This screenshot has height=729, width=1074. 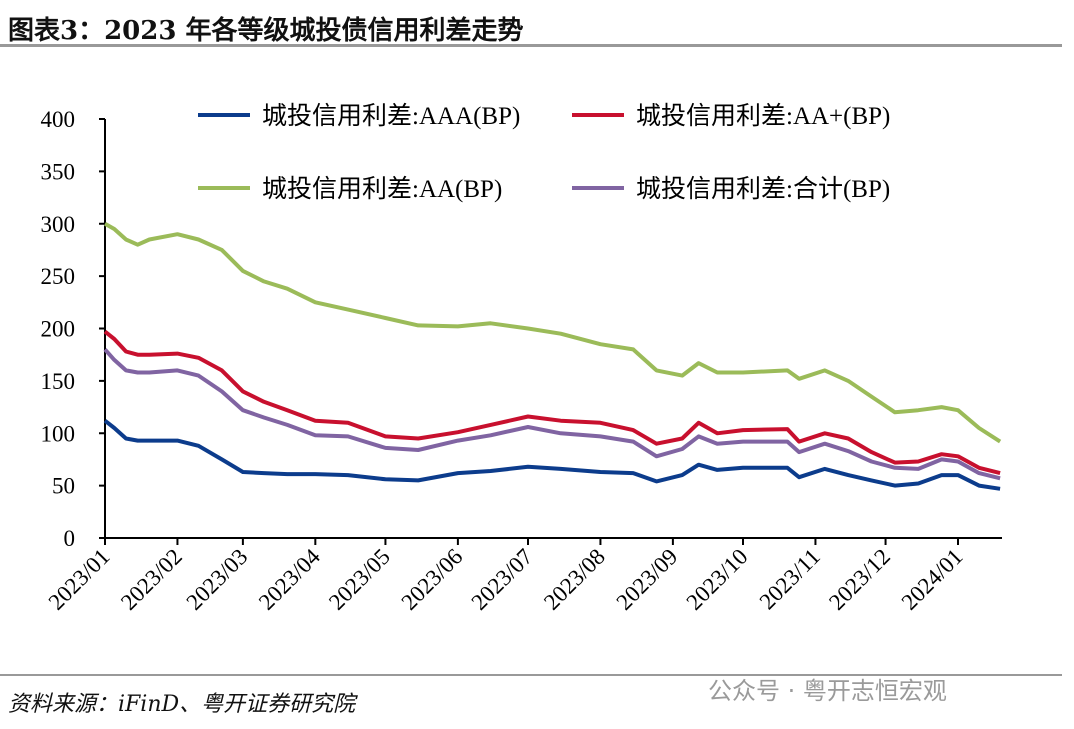 What do you see at coordinates (717, 579) in the screenshot?
I see `x-tick-label: 2023/10` at bounding box center [717, 579].